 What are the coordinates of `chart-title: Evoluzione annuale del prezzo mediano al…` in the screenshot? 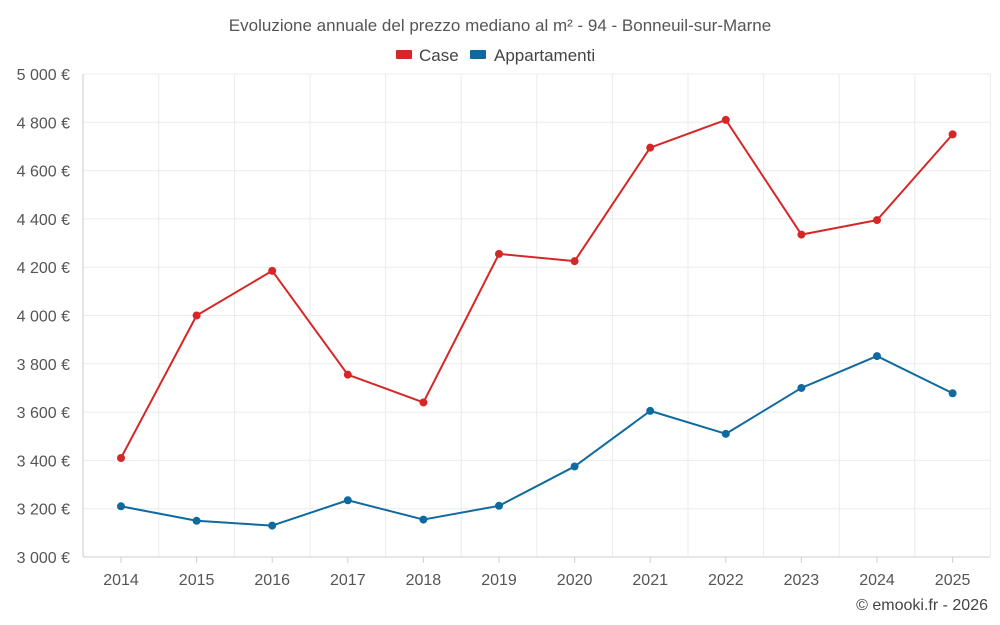 It's located at (500, 25).